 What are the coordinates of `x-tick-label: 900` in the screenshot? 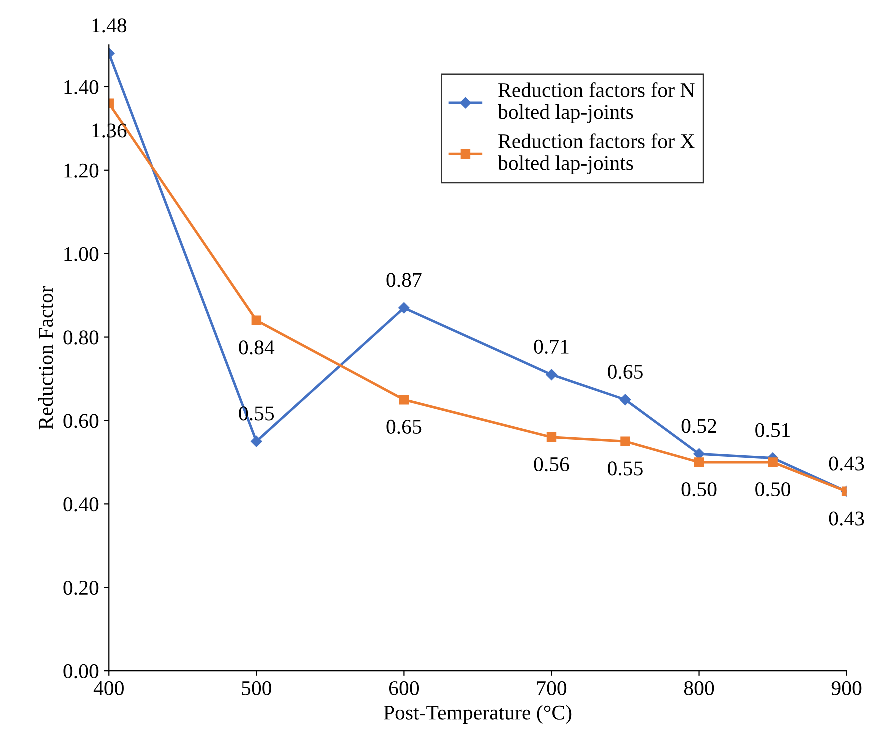 It's located at (847, 688).